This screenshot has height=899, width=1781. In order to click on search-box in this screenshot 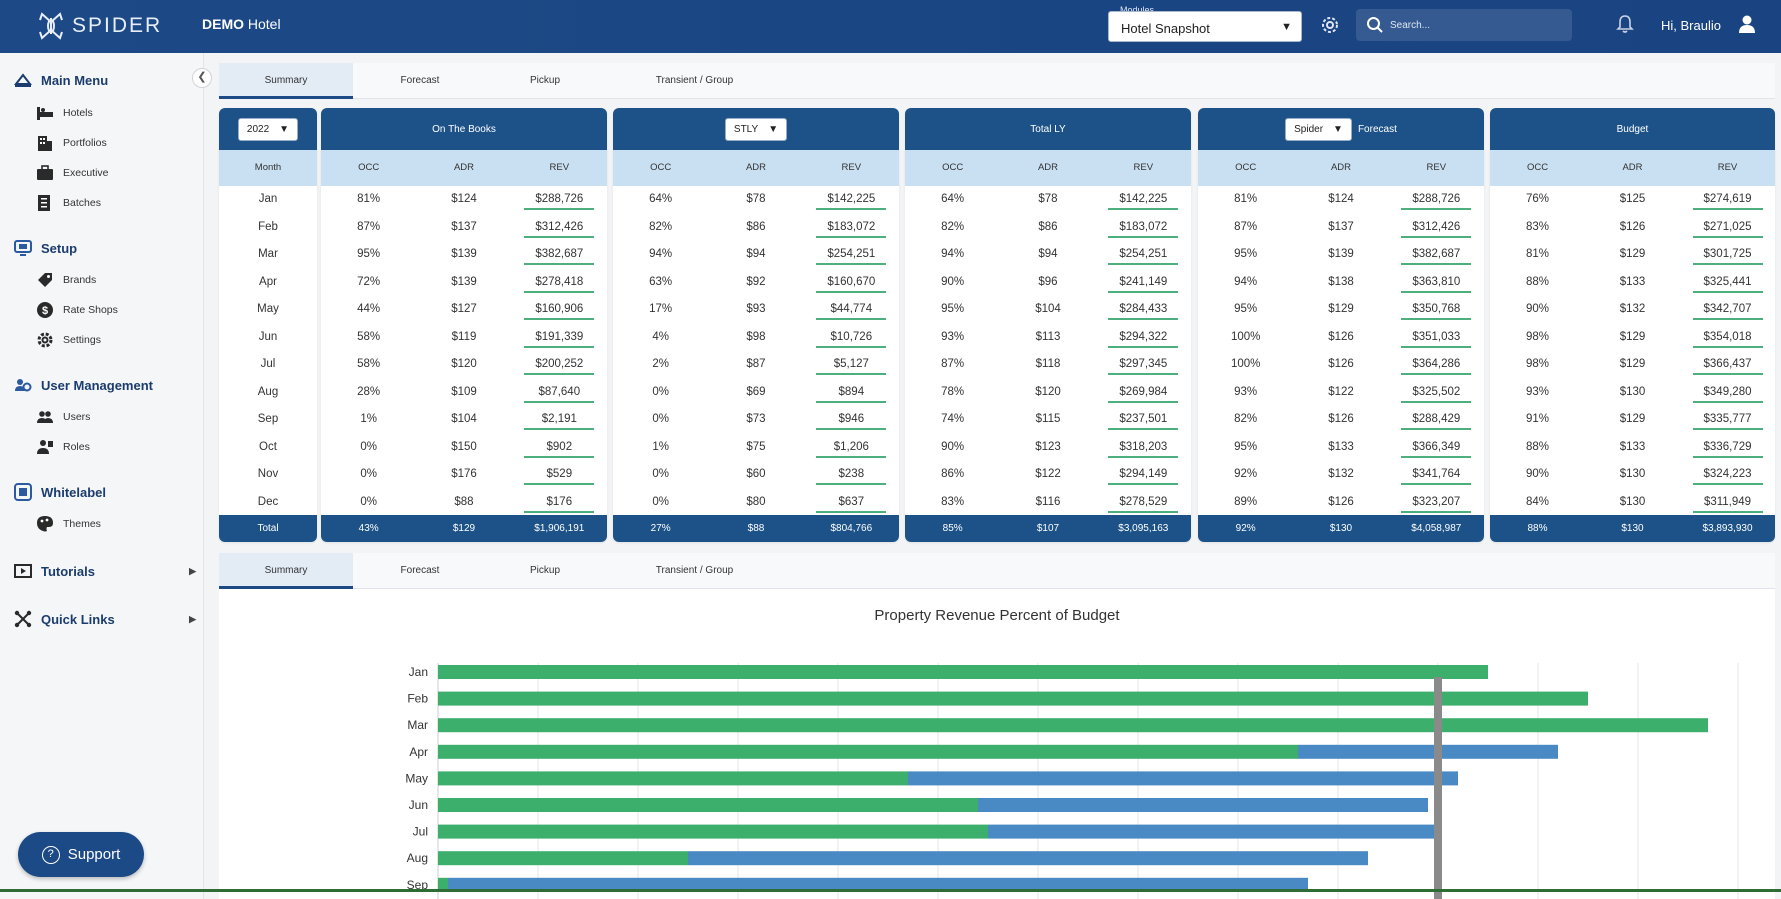, I will do `click(1464, 25)`.